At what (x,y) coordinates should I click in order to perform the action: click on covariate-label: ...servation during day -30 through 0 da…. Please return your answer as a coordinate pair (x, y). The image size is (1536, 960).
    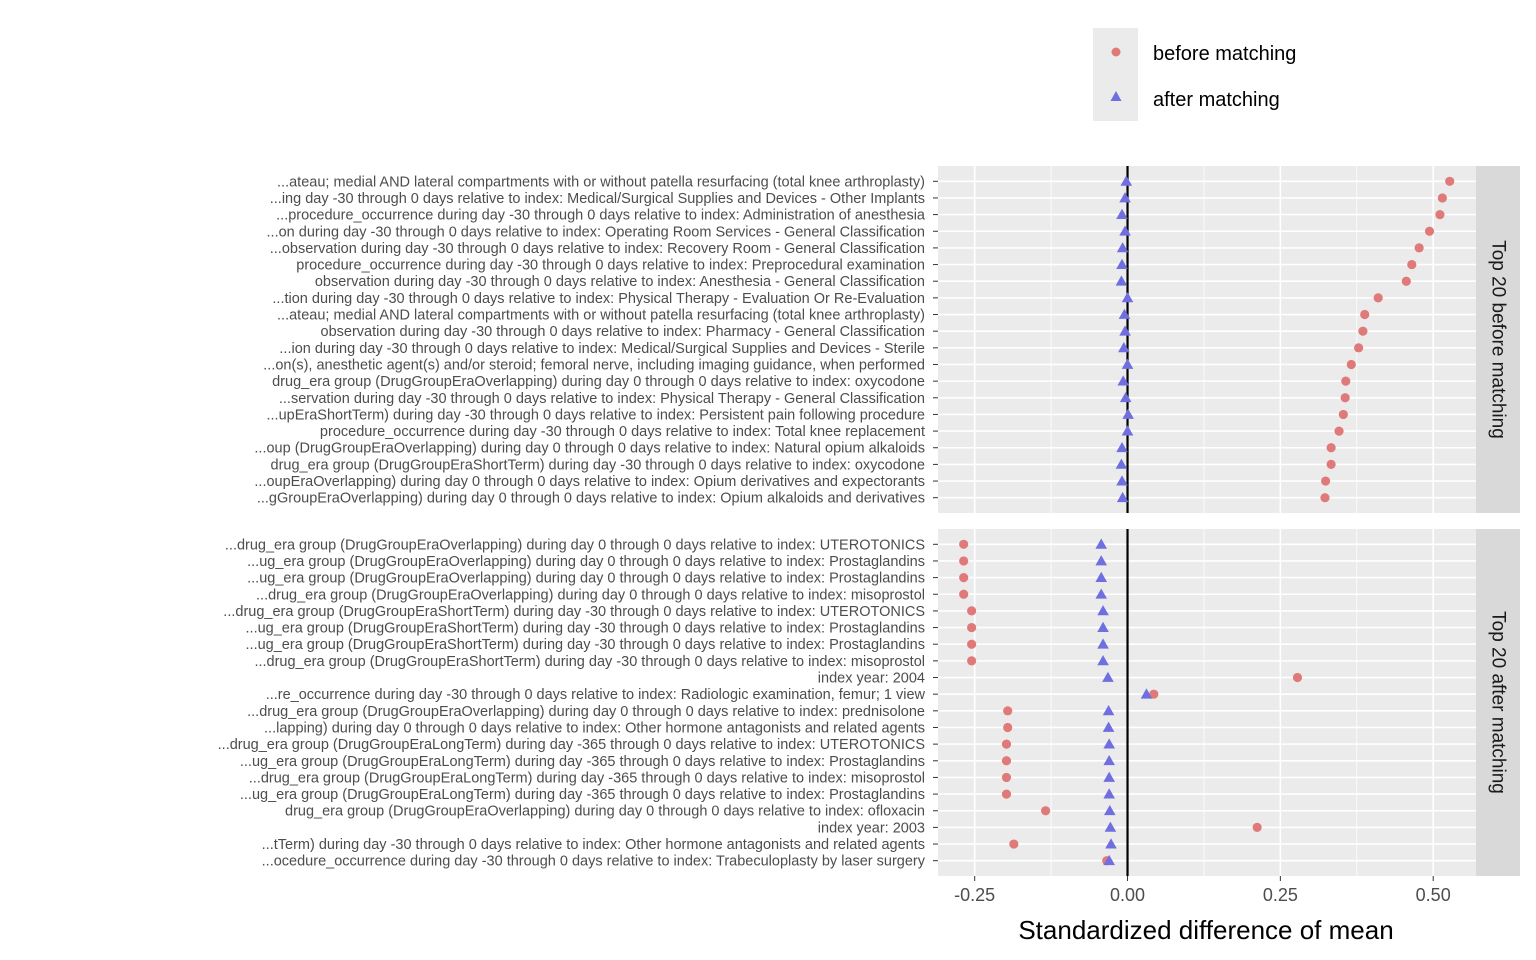
    Looking at the image, I should click on (602, 399).